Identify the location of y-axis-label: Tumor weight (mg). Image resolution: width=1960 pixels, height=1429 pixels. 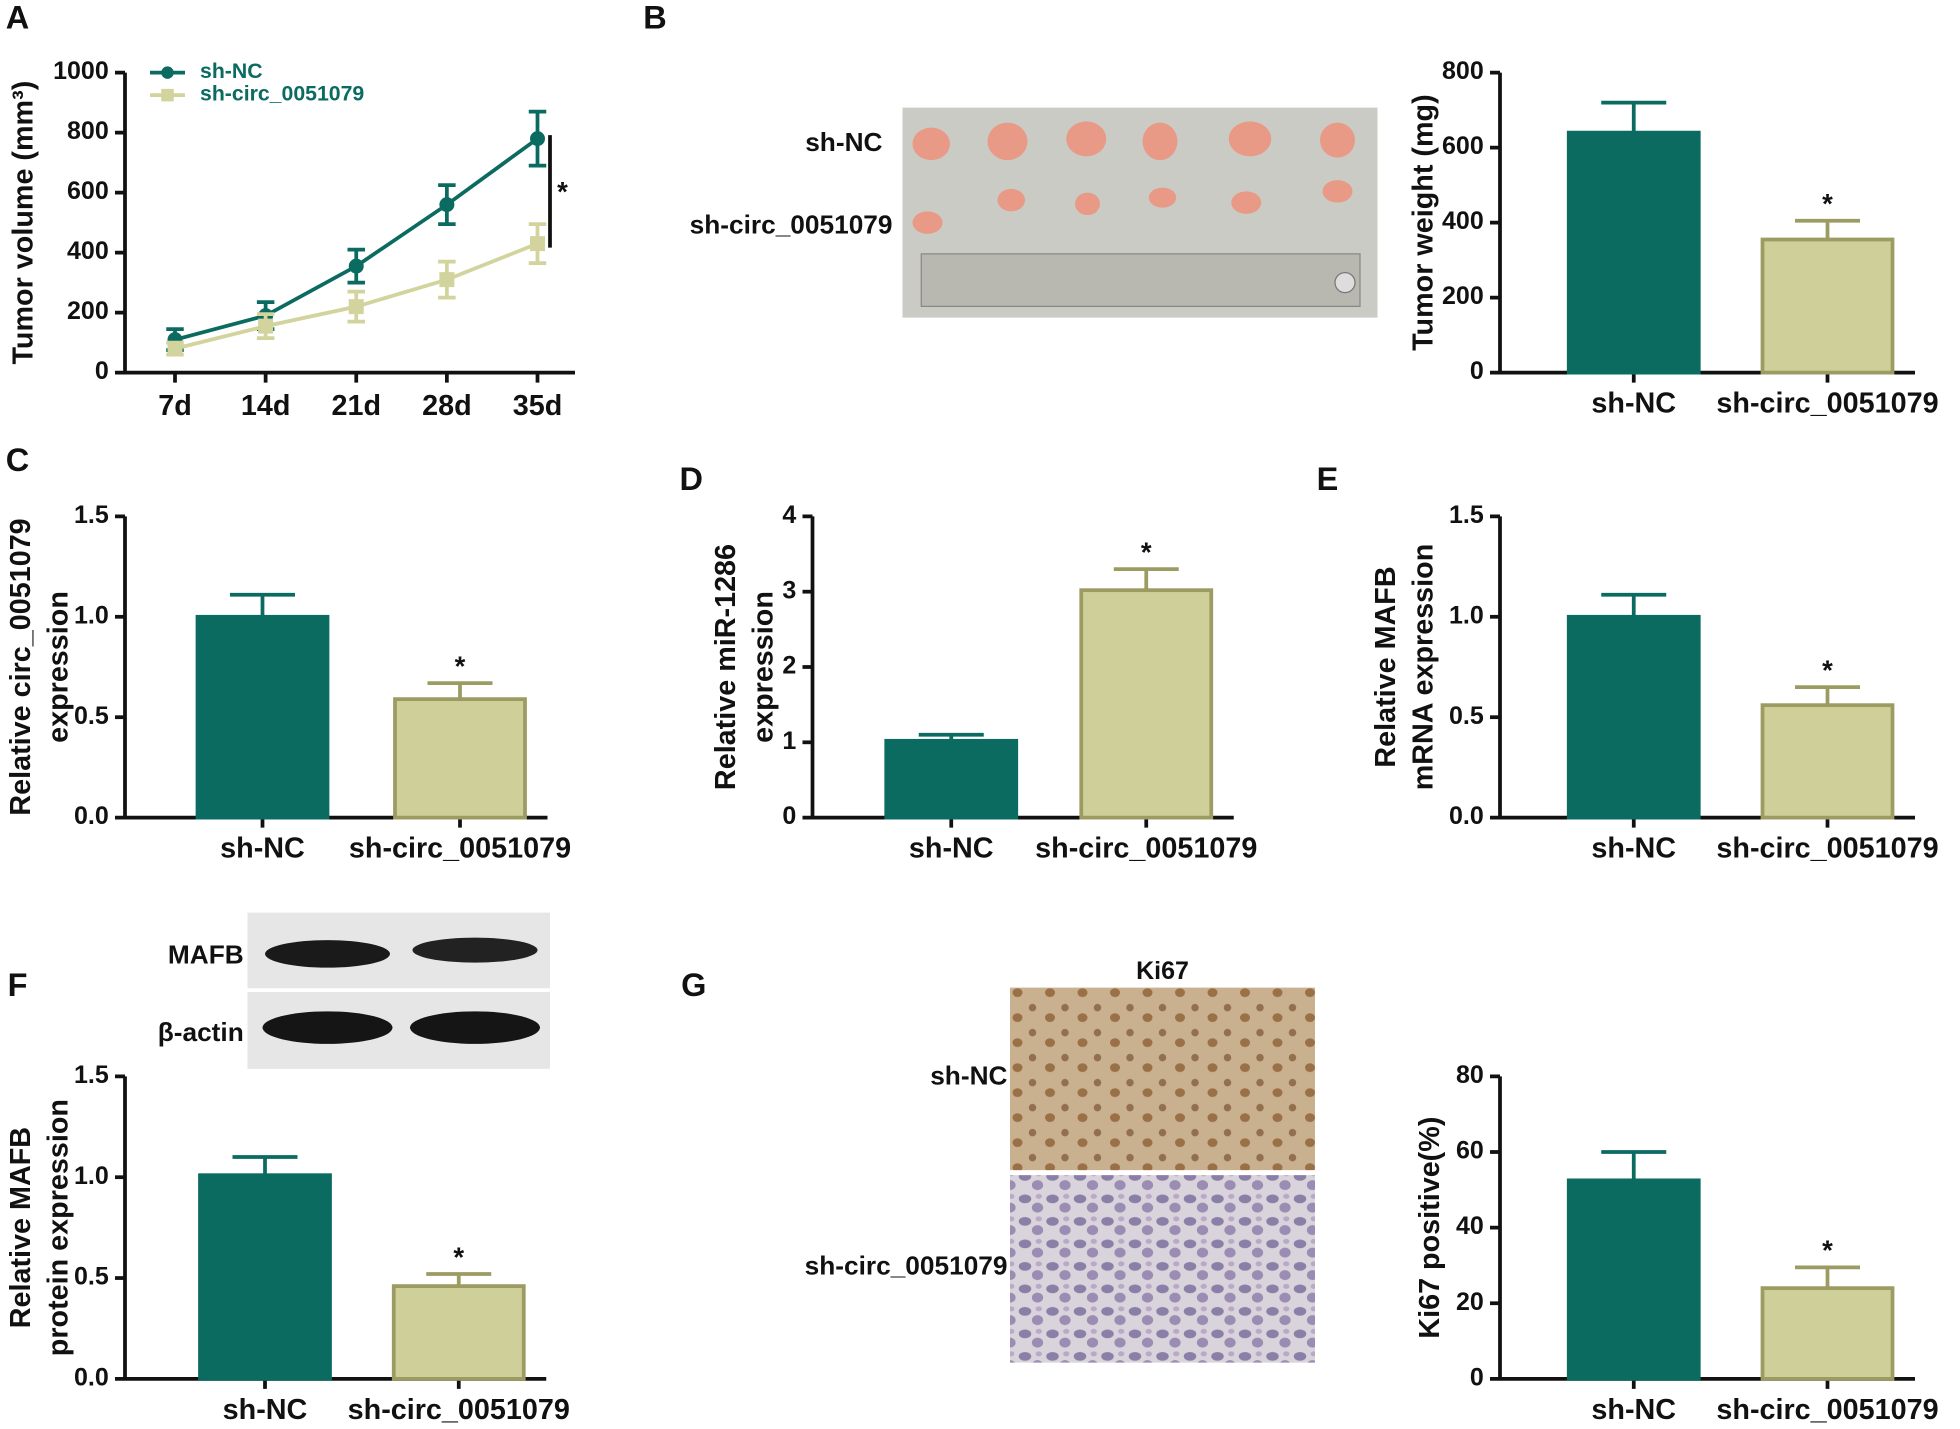
(1424, 222).